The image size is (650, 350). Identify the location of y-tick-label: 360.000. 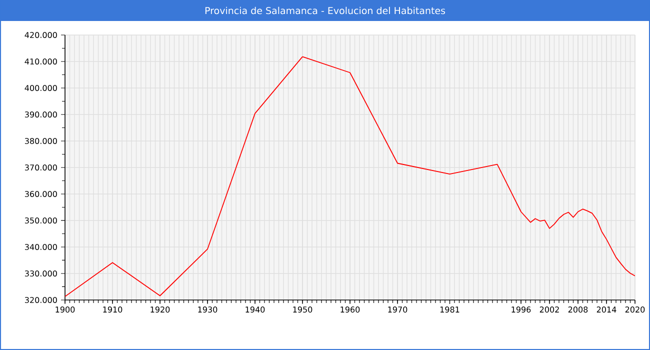
(41, 194).